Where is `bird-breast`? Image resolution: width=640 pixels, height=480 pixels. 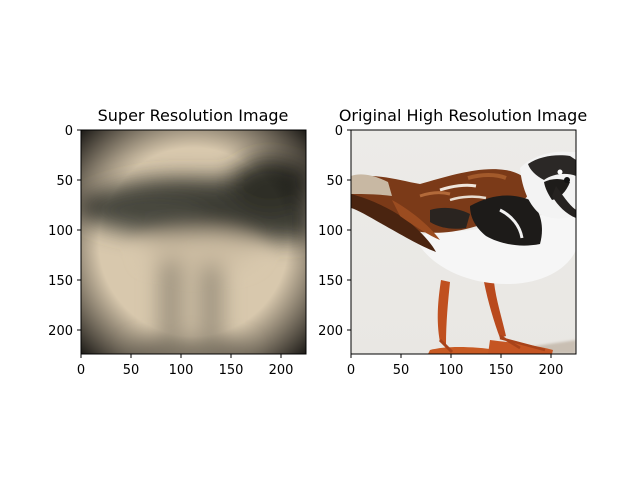
bird-breast is located at coordinates (506, 220).